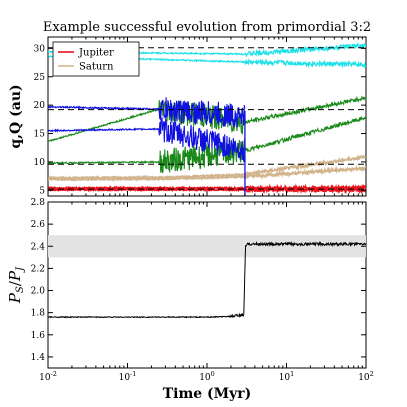 Image resolution: width=407 pixels, height=407 pixels. Describe the element at coordinates (40, 49) in the screenshot. I see `y-tick-label: 30` at that location.